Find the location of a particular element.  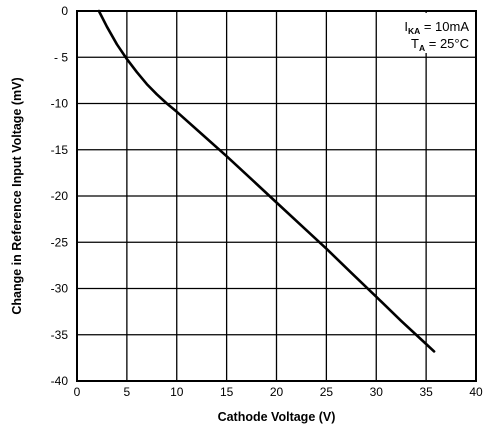

y-tick-label: -10 is located at coordinates (60, 104).